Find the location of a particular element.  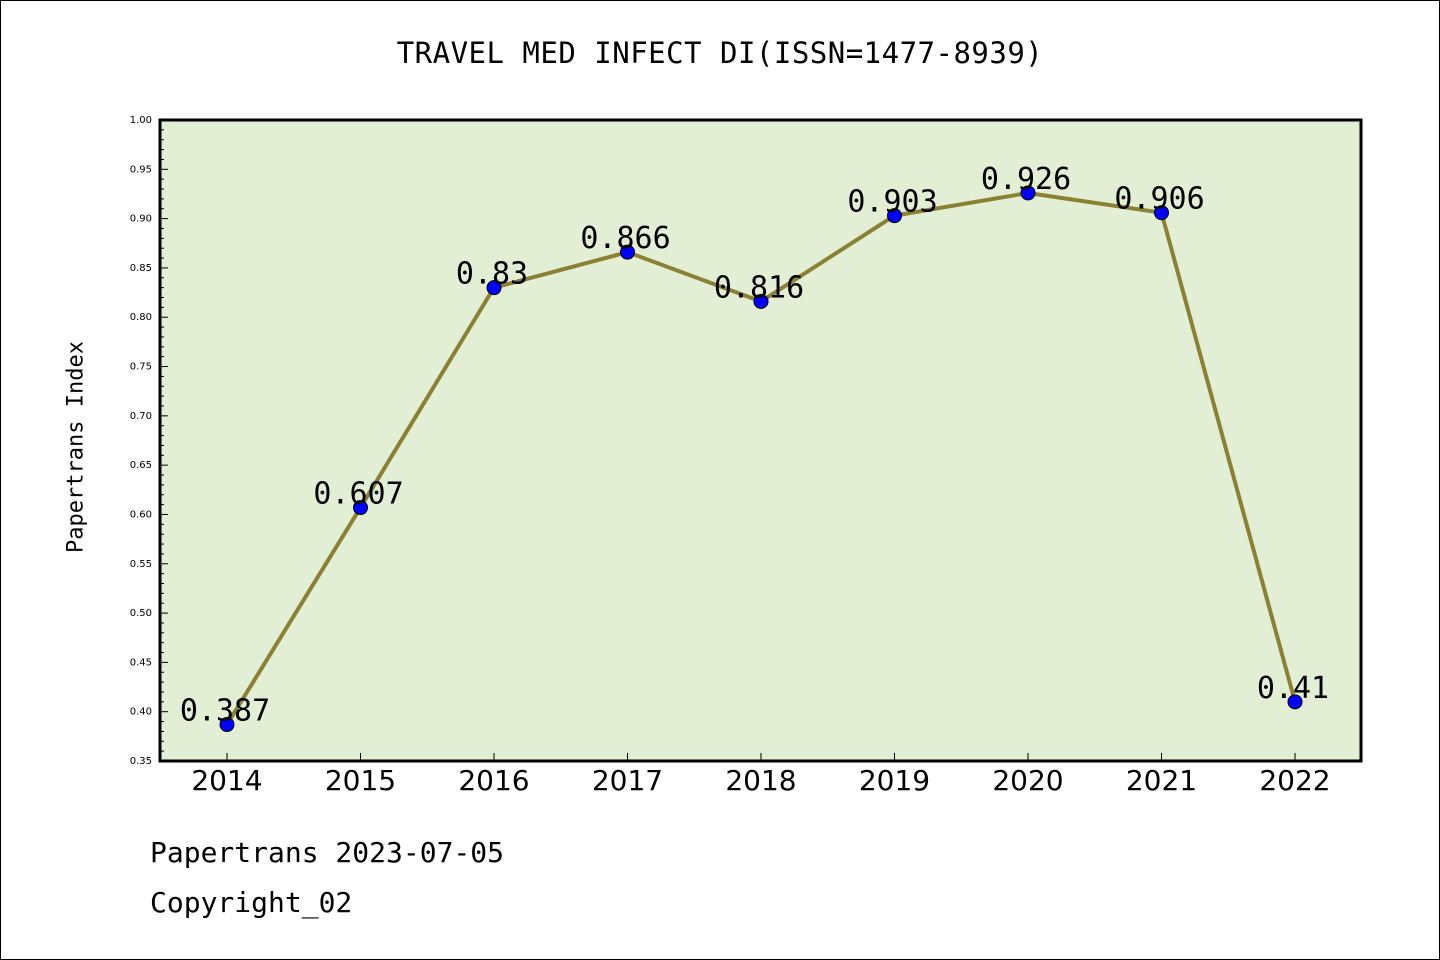

y-tick-label: 0.60 is located at coordinates (141, 514).